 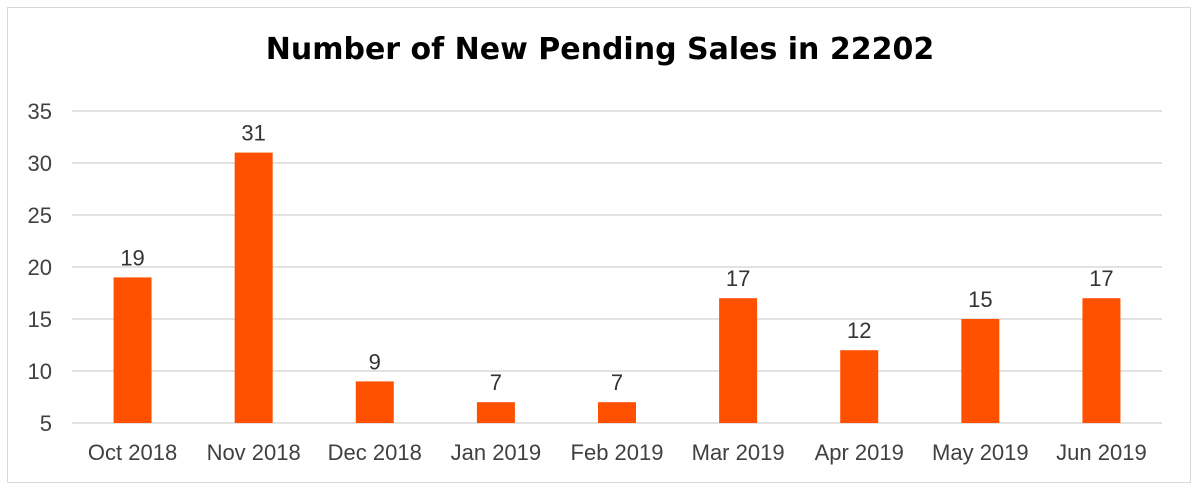 I want to click on x-tick-label: Jan 2019, so click(x=496, y=452).